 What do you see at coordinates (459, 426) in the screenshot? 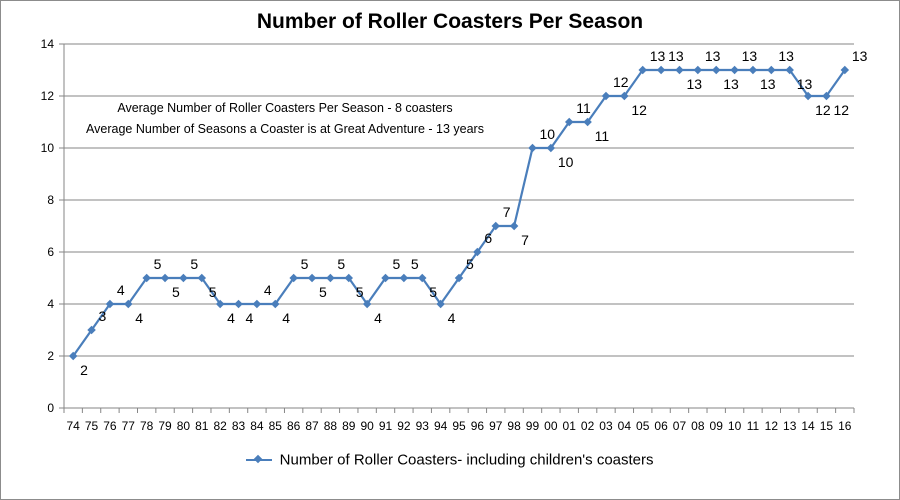
I see `x-tick-label: 95` at bounding box center [459, 426].